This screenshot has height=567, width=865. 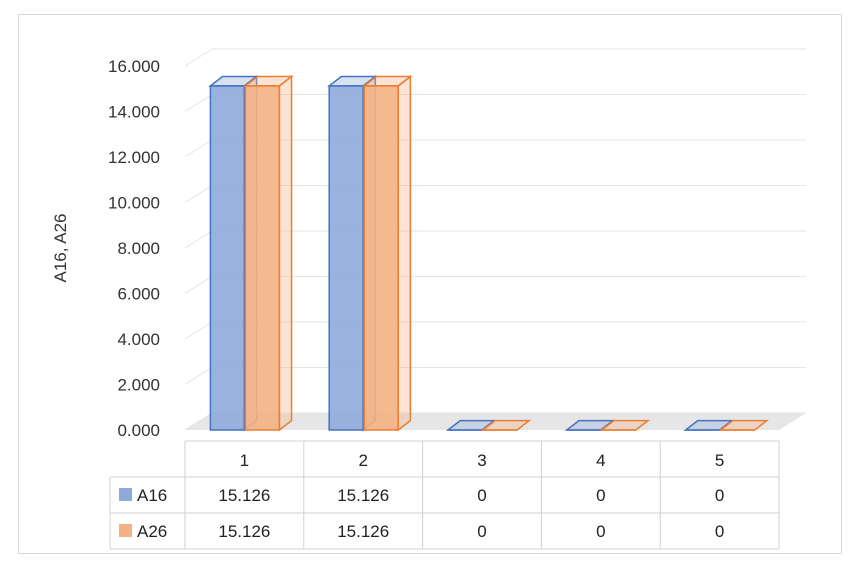 I want to click on y-tick-label: 16.000, so click(x=134, y=66).